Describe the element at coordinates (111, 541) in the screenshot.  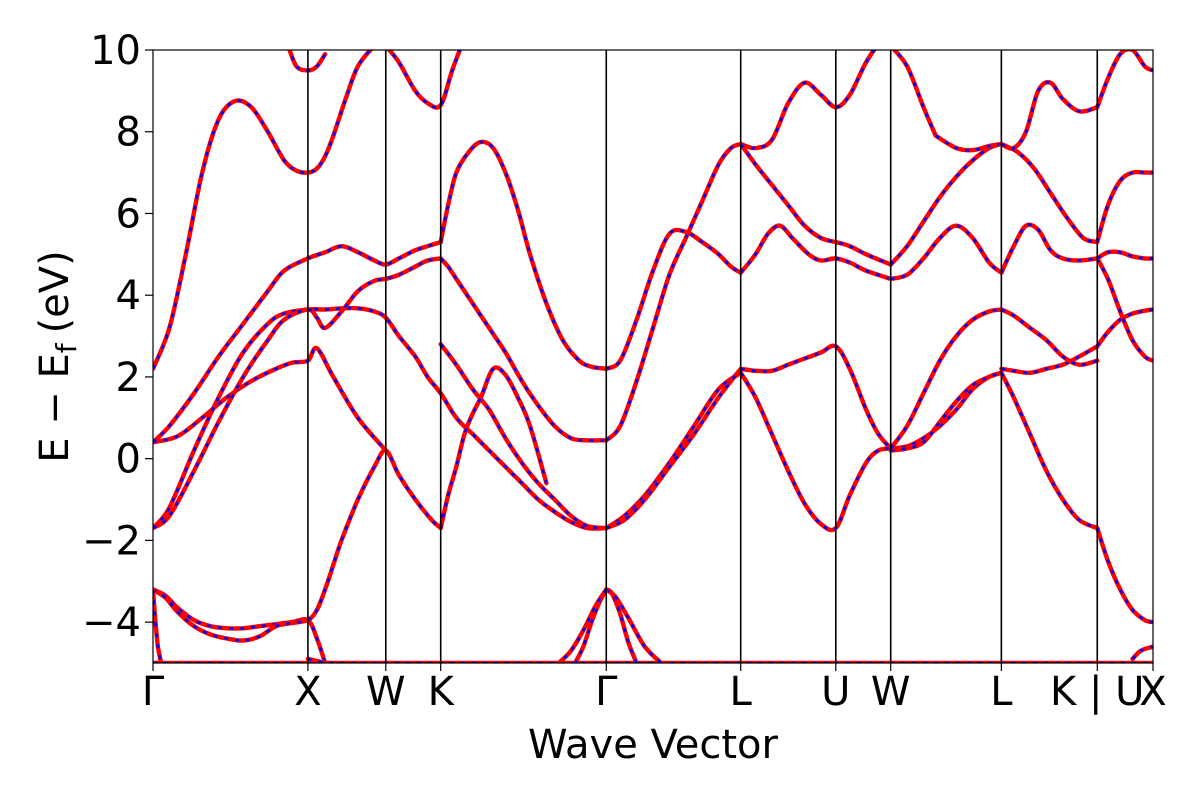
I see `y-tick-label: −2` at that location.